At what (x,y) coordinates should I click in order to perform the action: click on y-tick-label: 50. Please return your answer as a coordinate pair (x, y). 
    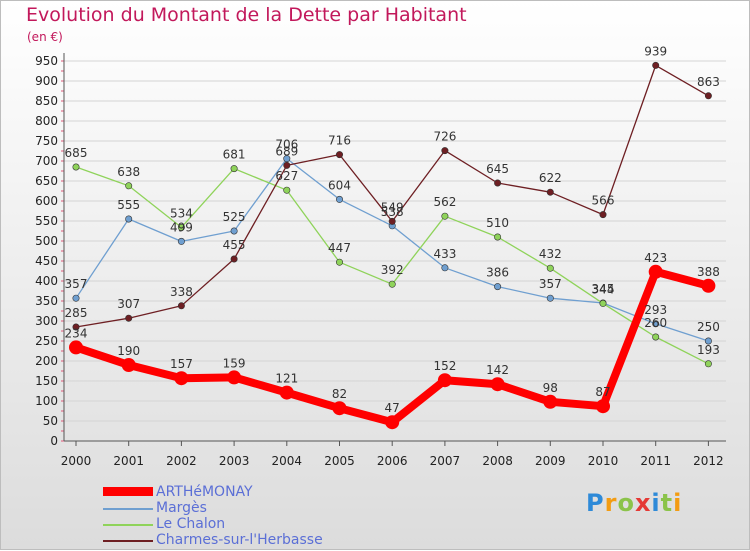
    Looking at the image, I should click on (50, 421).